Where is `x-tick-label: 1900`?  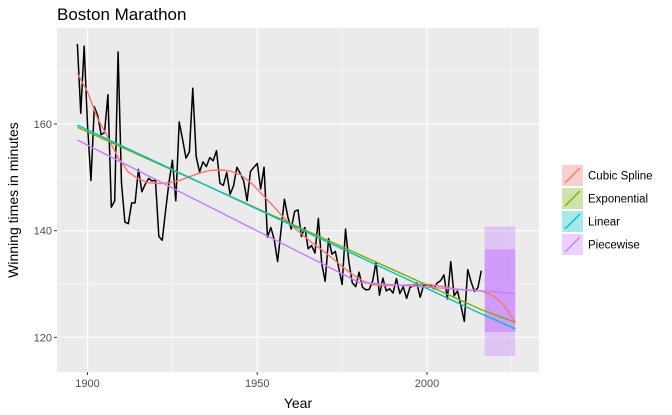
x-tick-label: 1900 is located at coordinates (87, 384).